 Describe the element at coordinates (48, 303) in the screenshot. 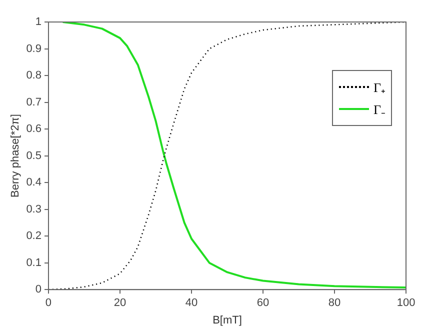

I see `x-tick-label: 0` at that location.